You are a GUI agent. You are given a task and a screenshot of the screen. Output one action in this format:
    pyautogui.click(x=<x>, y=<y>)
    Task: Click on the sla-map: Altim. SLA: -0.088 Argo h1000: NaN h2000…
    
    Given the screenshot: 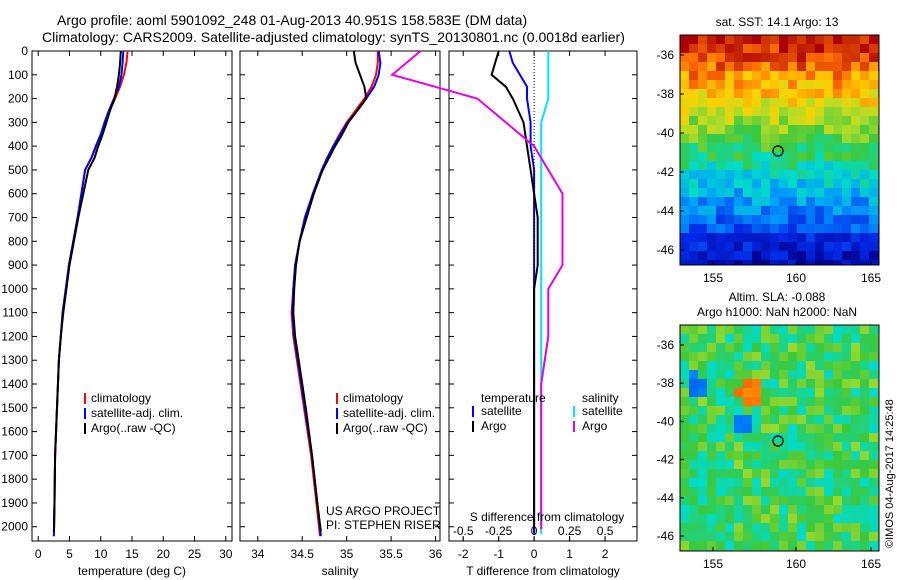 What is the action you would take?
    pyautogui.click(x=769, y=430)
    